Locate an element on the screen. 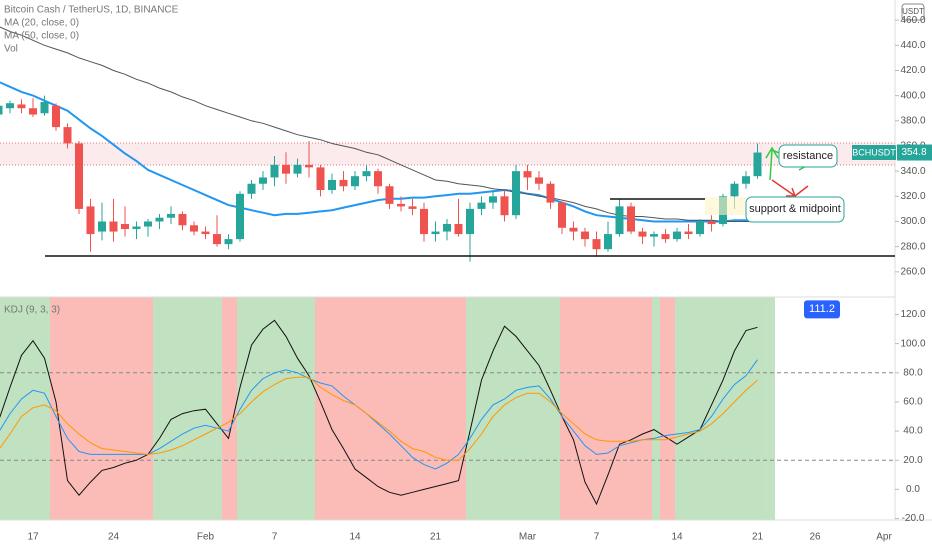 The image size is (932, 550). last-price-badge is located at coordinates (914, 152).